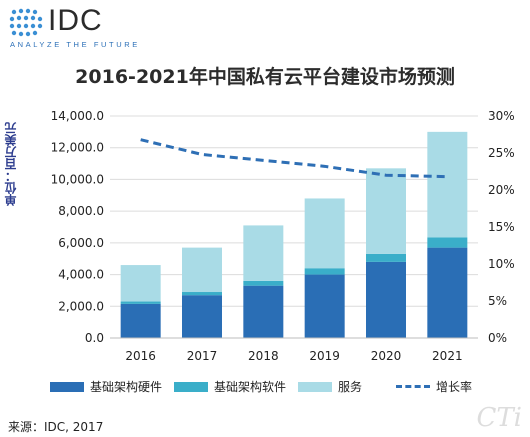  Describe the element at coordinates (501, 116) in the screenshot. I see `y-right-tick-label: 30%` at that location.